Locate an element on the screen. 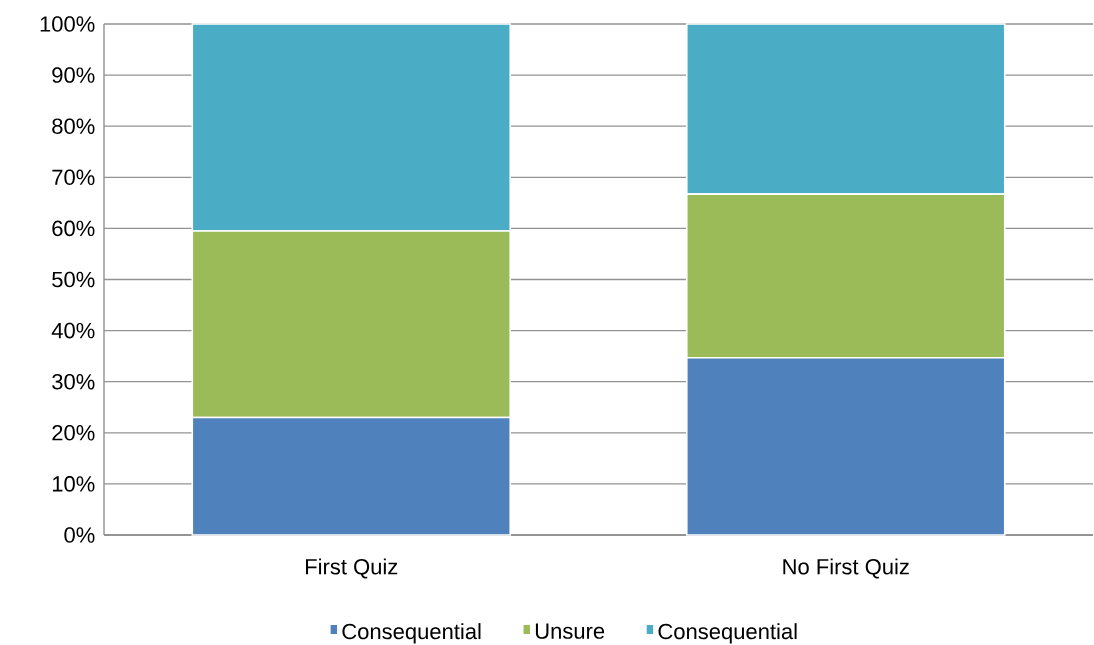  x-tick-label: No First Quiz is located at coordinates (846, 568).